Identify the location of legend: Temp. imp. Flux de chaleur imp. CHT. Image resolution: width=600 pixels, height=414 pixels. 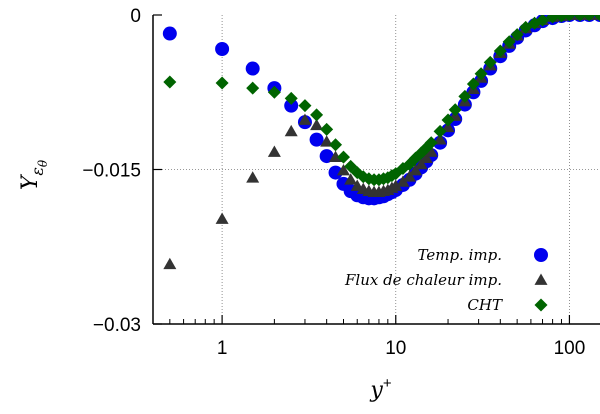
(446, 280).